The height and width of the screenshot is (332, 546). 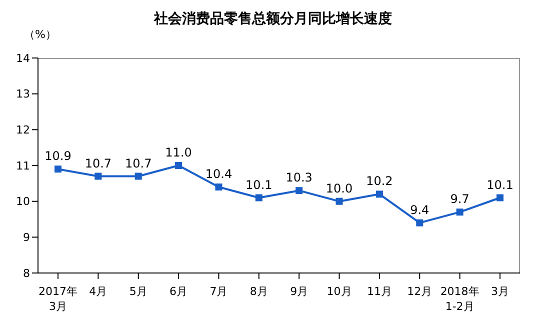 What do you see at coordinates (420, 209) in the screenshot?
I see `data-label: 9.4` at bounding box center [420, 209].